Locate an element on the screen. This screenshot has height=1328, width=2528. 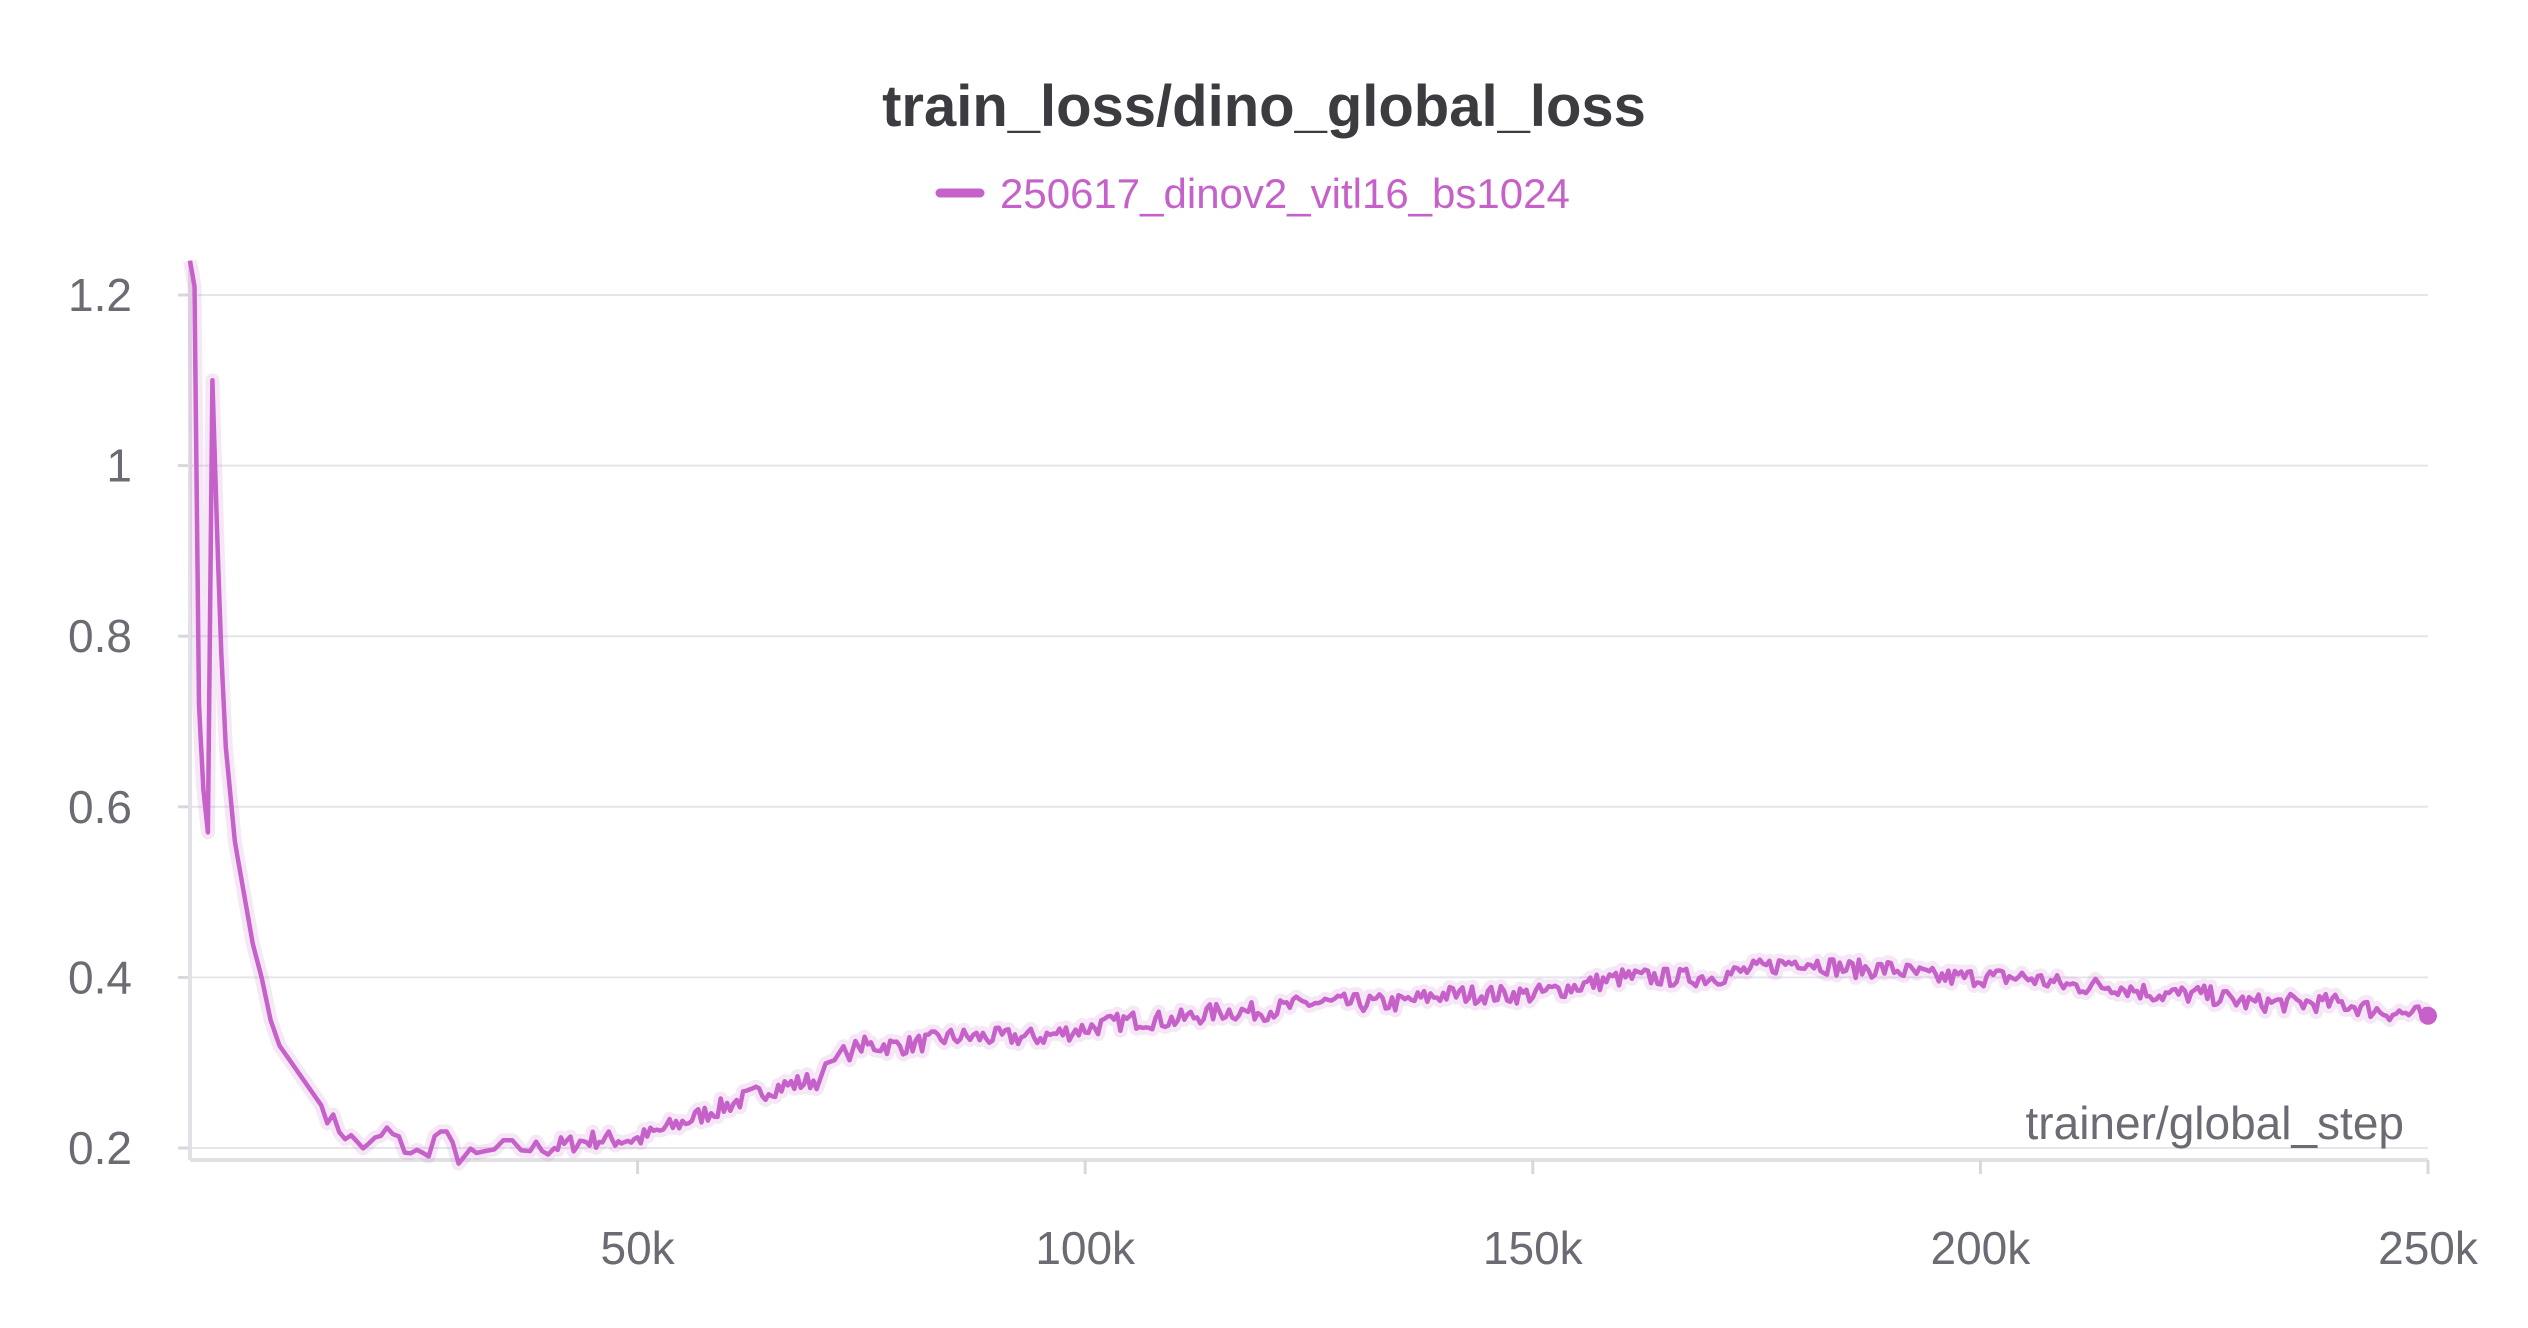
chart-title: train_loss/dino_global_loss is located at coordinates (1264, 106).